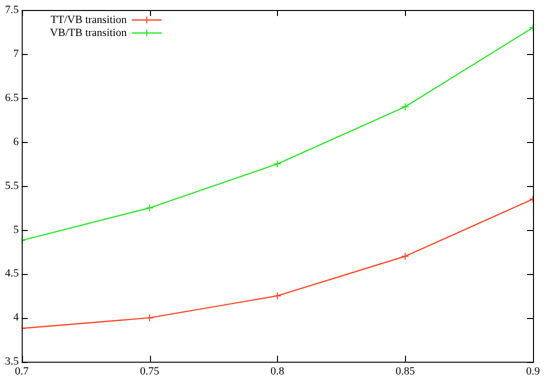  What do you see at coordinates (277, 371) in the screenshot?
I see `x-tick-label: 0.8` at bounding box center [277, 371].